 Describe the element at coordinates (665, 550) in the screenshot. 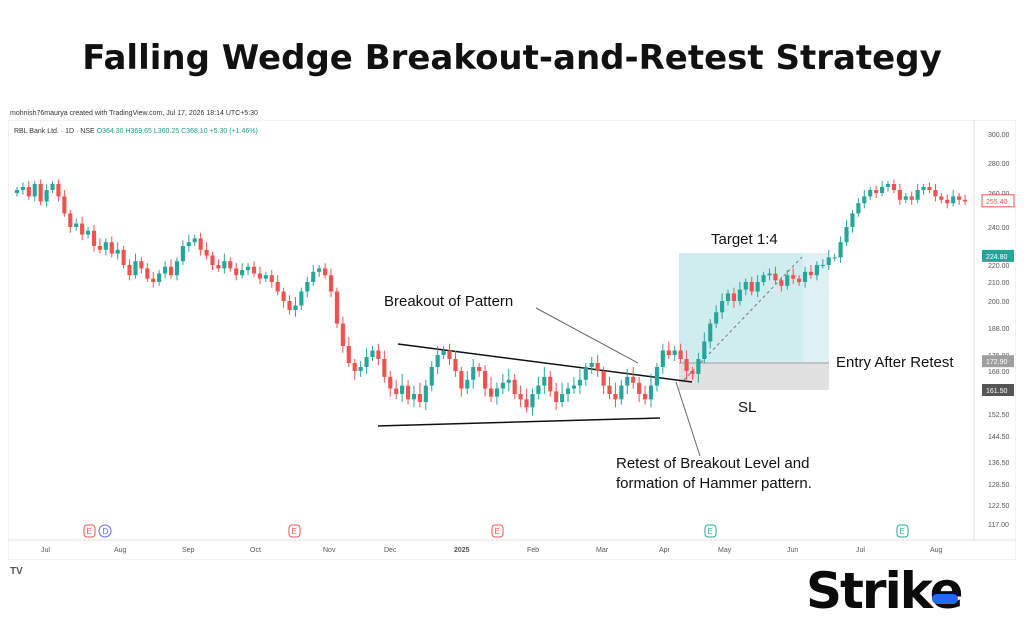

I see `time-tick-label: Apr` at that location.